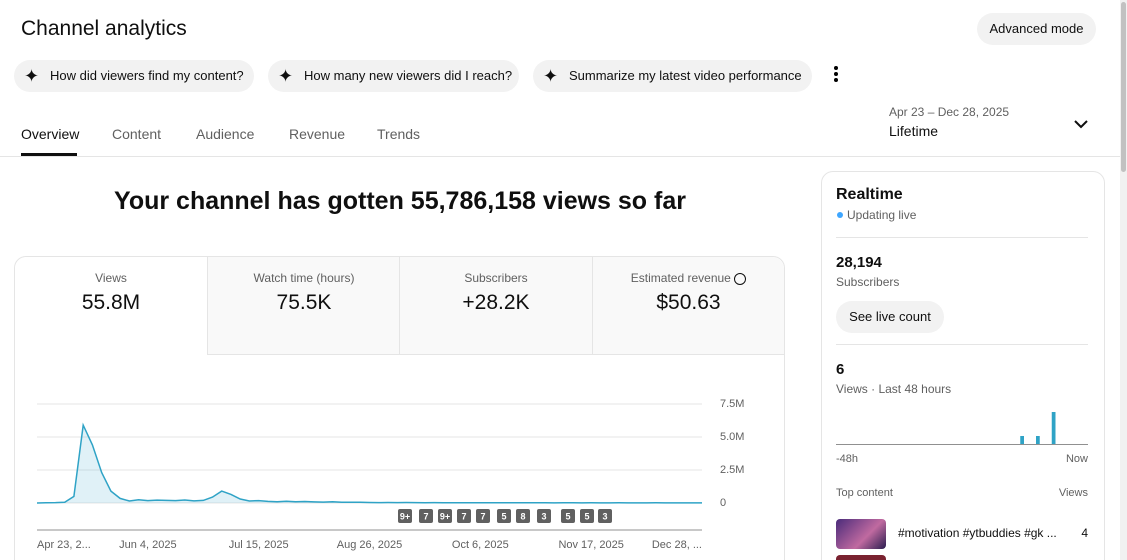  What do you see at coordinates (914, 131) in the screenshot?
I see `date-period: Lifetime` at bounding box center [914, 131].